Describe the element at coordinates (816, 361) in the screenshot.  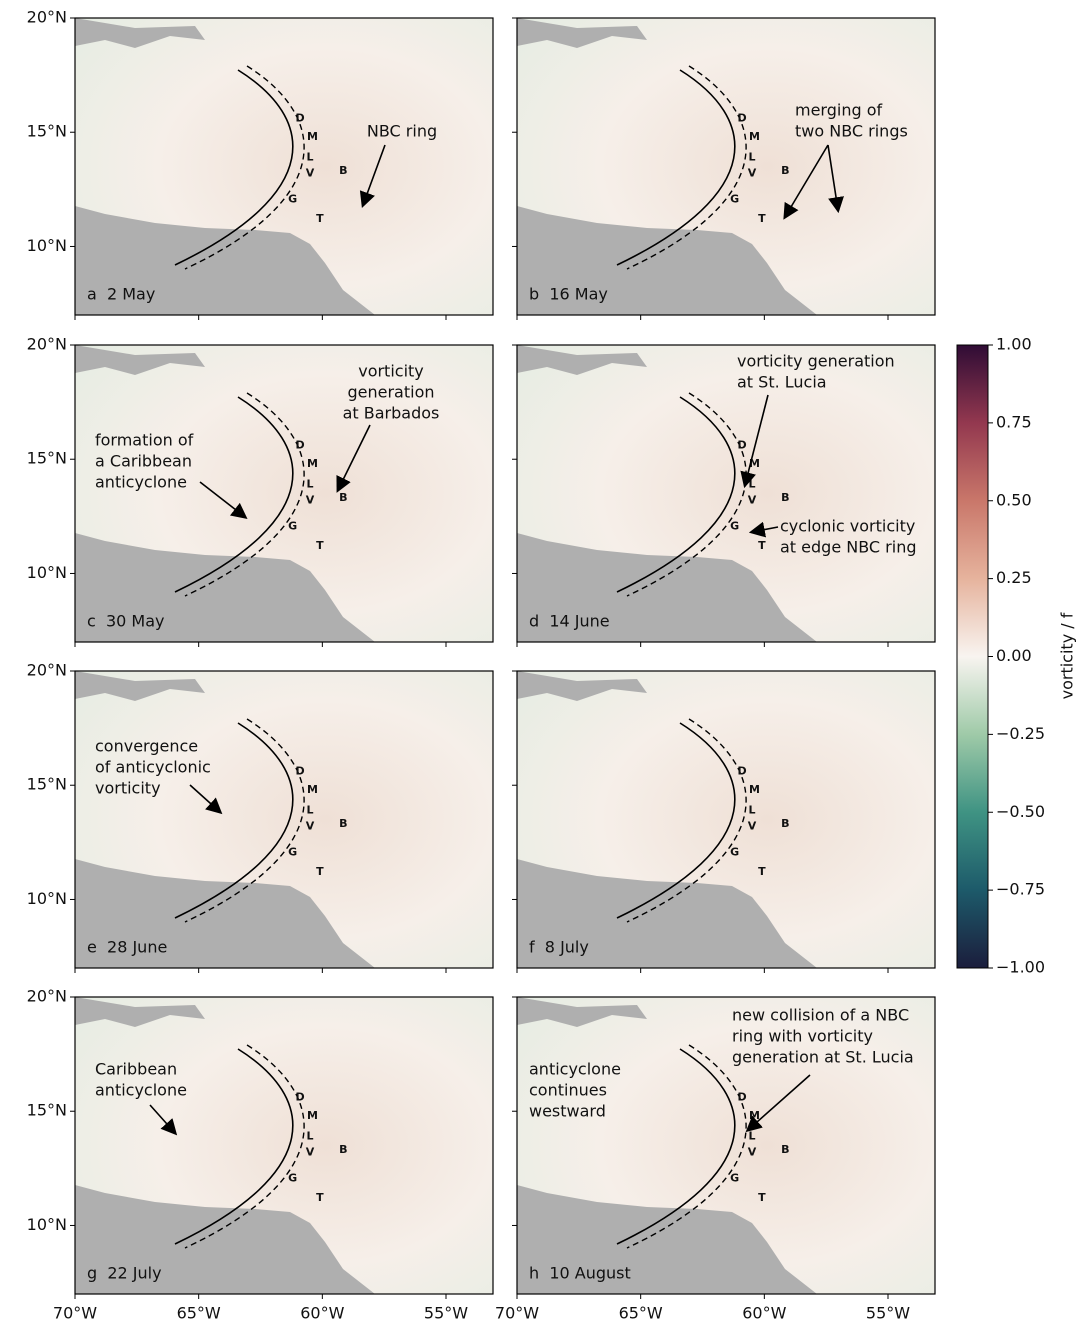
I see `annotation: vorticity generation` at that location.